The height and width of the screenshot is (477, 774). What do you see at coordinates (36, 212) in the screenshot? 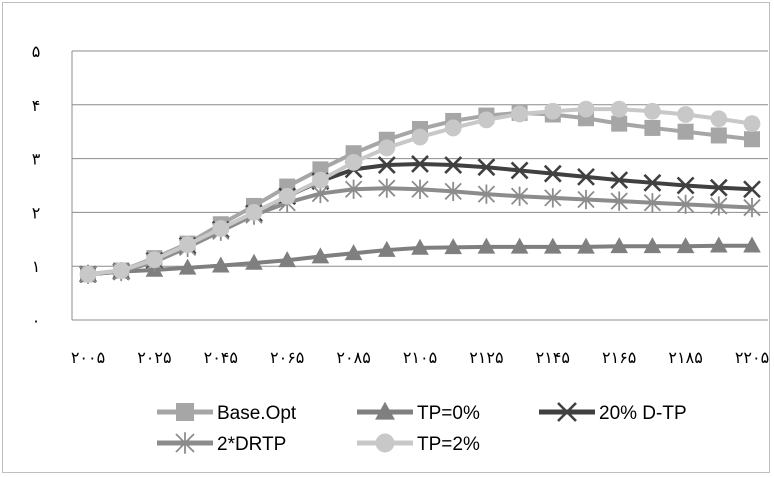
I see `y-tick-label: ۲` at bounding box center [36, 212].